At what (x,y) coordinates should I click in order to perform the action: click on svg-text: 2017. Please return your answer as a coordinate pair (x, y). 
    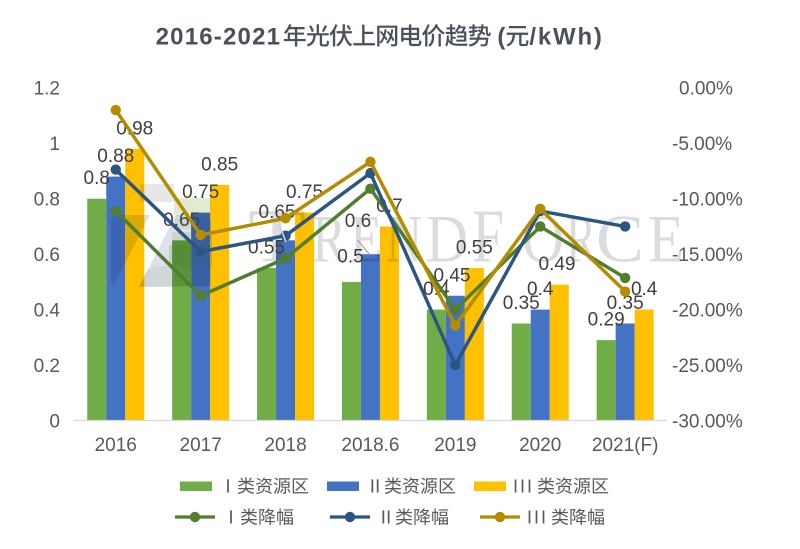
    Looking at the image, I should click on (201, 445).